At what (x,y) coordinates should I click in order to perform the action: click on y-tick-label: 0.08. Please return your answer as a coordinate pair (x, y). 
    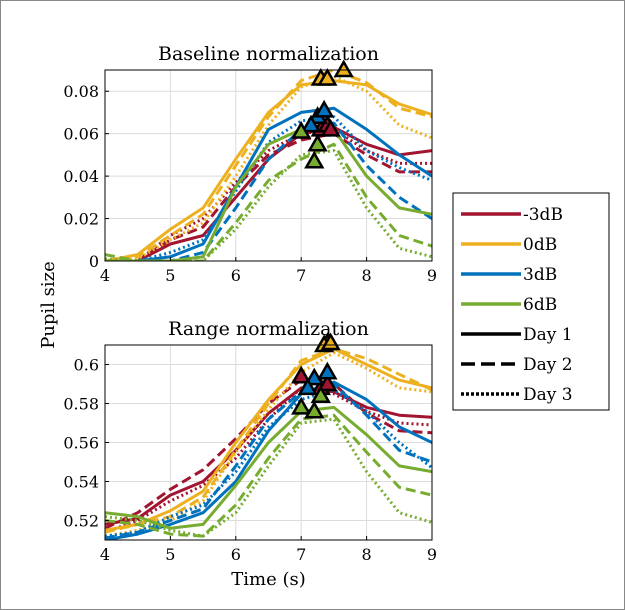
    Looking at the image, I should click on (81, 91).